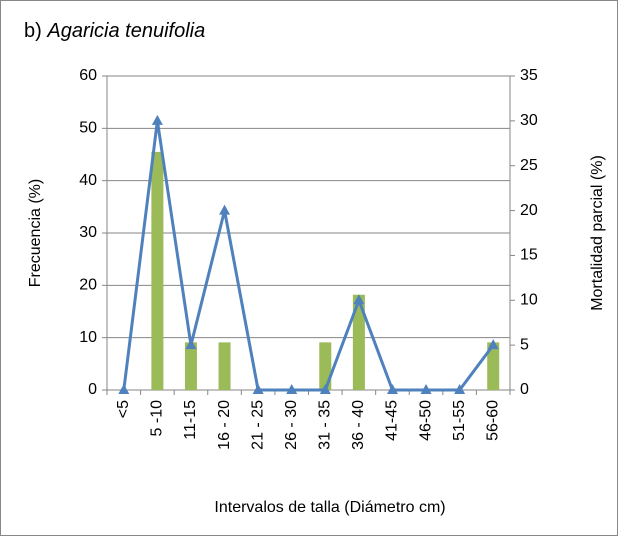  What do you see at coordinates (329, 507) in the screenshot?
I see `x-axis-label: Intervalos de talla (Diámetro cm)` at bounding box center [329, 507].